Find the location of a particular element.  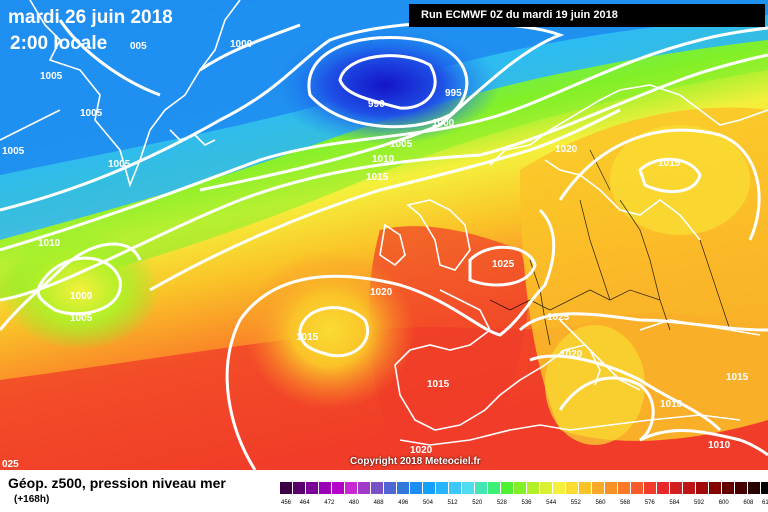

country-borders is located at coordinates (610, 247).